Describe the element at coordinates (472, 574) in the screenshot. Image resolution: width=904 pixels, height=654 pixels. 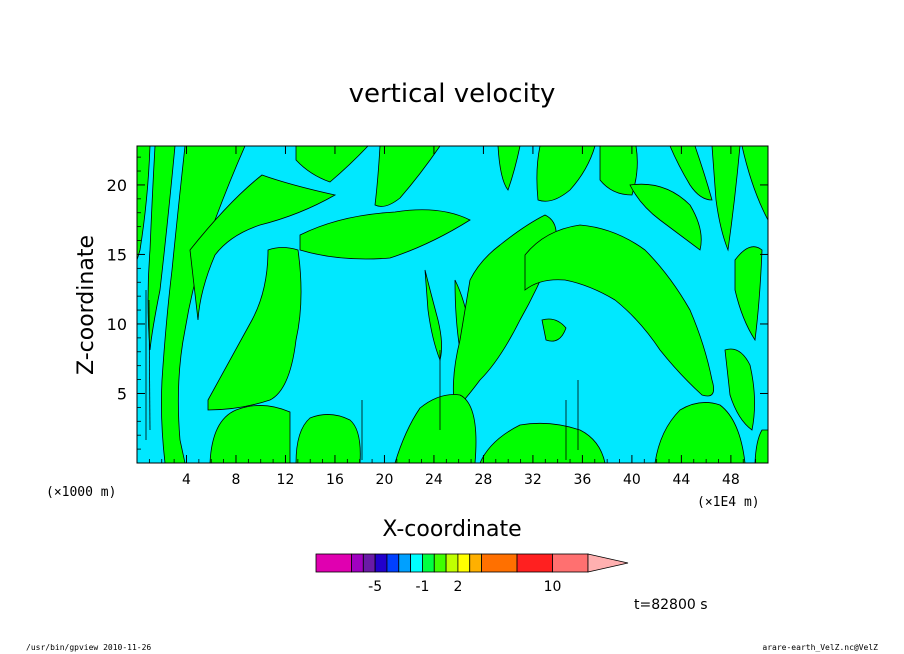
I see `colorbar: -5 -1 2 10` at that location.